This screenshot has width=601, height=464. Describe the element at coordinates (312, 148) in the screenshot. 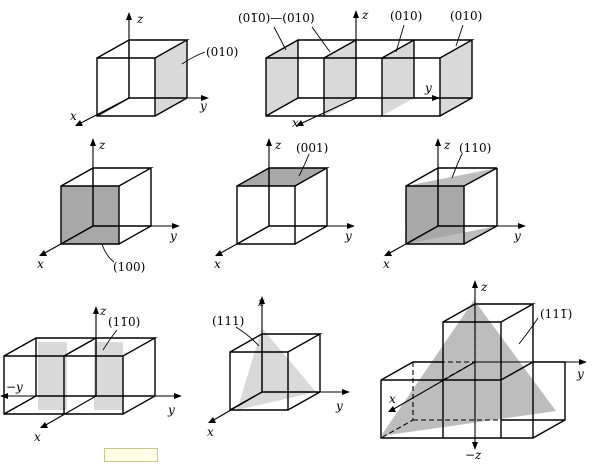

I see `plane-001-label: (001)` at that location.